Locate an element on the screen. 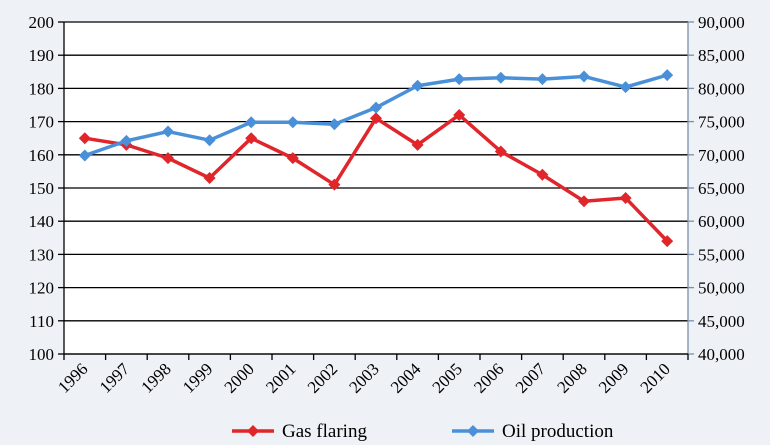 Image resolution: width=770 pixels, height=445 pixels. x-tick-label: 1999 is located at coordinates (197, 377).